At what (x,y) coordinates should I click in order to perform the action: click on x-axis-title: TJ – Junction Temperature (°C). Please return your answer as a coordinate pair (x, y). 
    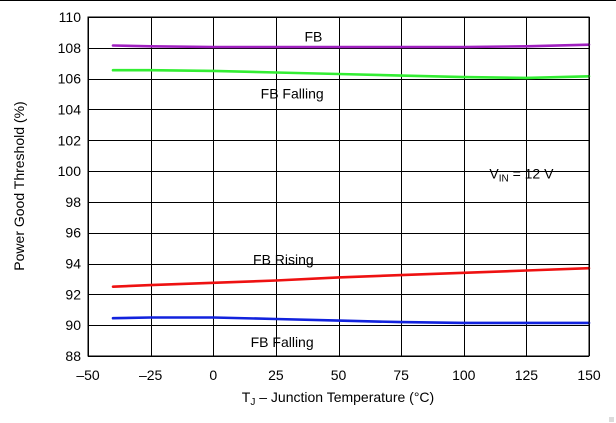
    Looking at the image, I should click on (338, 398).